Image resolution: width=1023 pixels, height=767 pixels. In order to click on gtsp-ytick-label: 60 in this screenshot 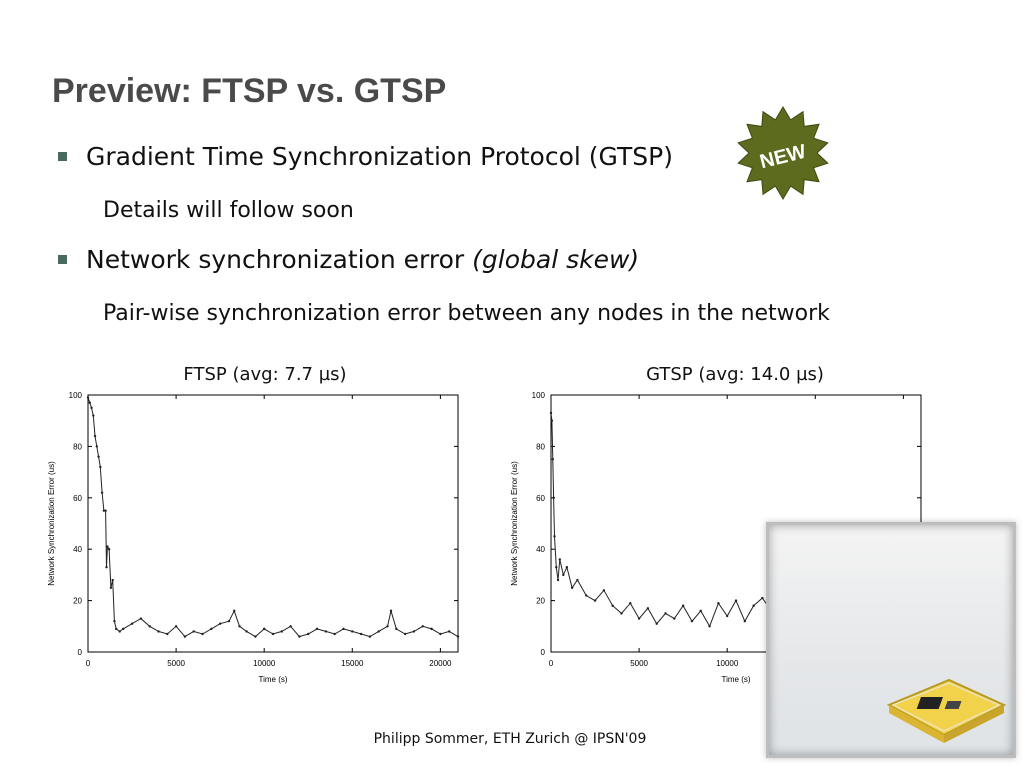, I will do `click(540, 498)`.